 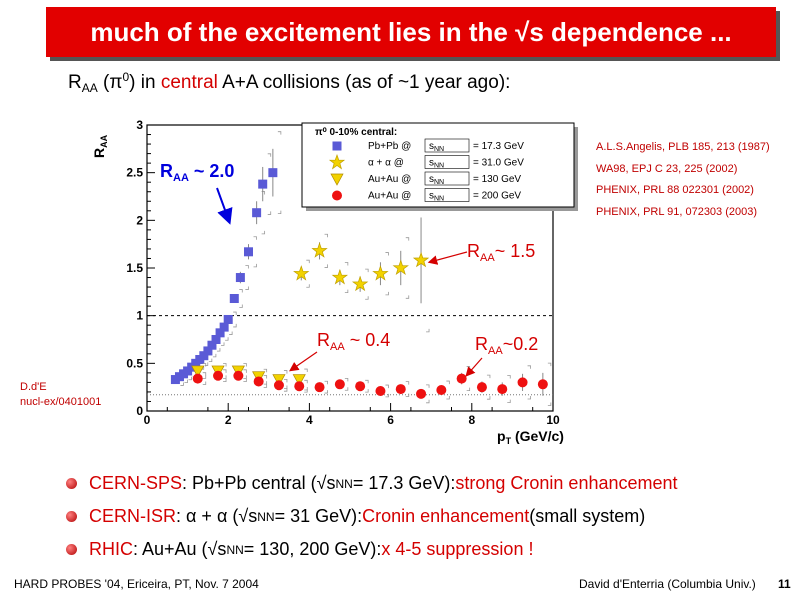 What do you see at coordinates (134, 363) in the screenshot?
I see `y-tick-label: 0.5` at bounding box center [134, 363].